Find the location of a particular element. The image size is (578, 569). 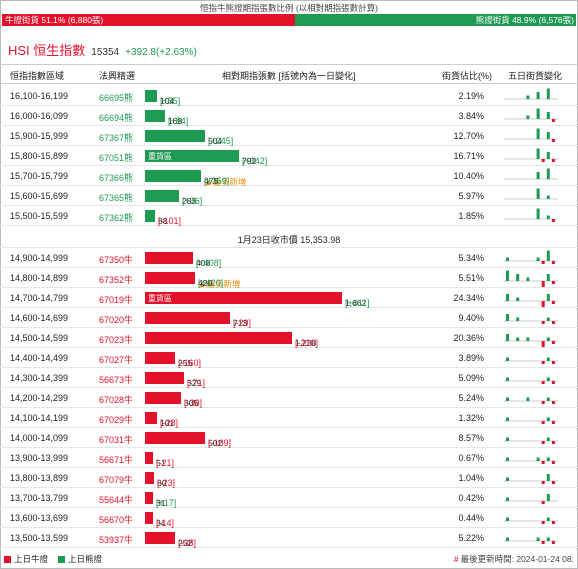

legend-bull: 上日牛證 is located at coordinates (26, 559).